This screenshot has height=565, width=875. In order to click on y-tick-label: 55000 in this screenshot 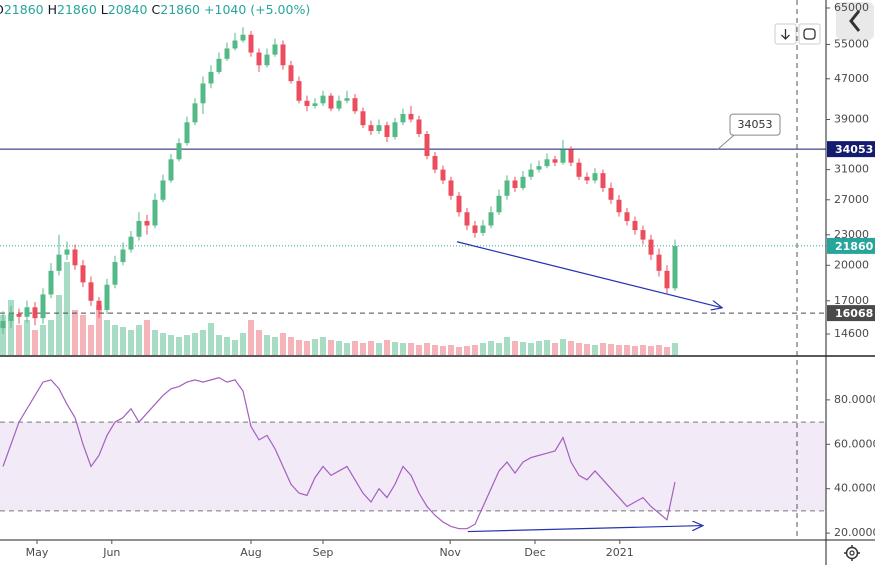, I will do `click(851, 43)`.